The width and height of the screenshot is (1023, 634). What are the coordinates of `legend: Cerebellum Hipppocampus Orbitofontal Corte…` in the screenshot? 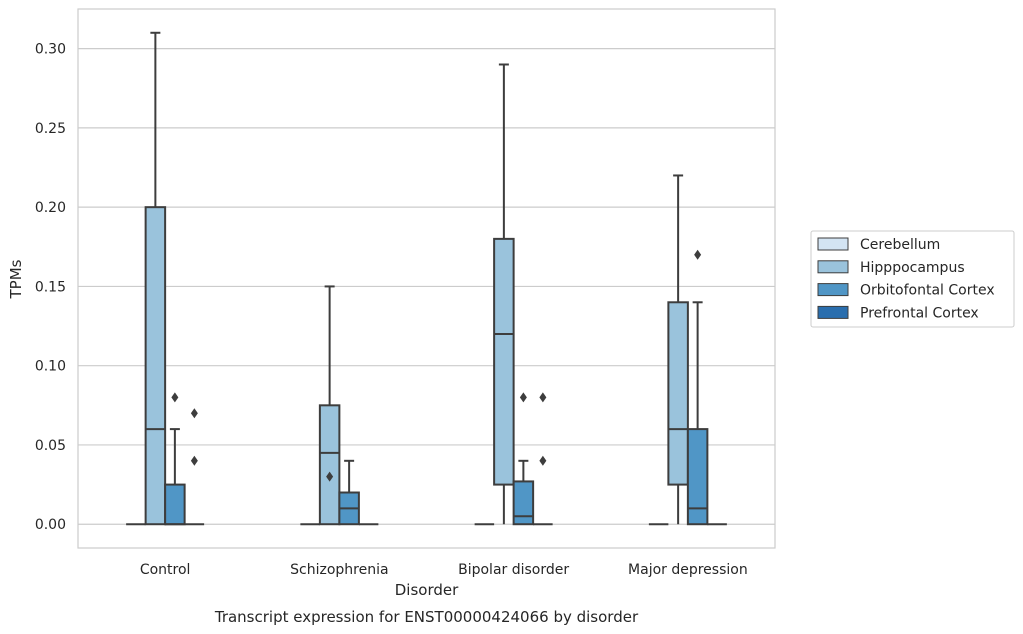 It's located at (912, 279).